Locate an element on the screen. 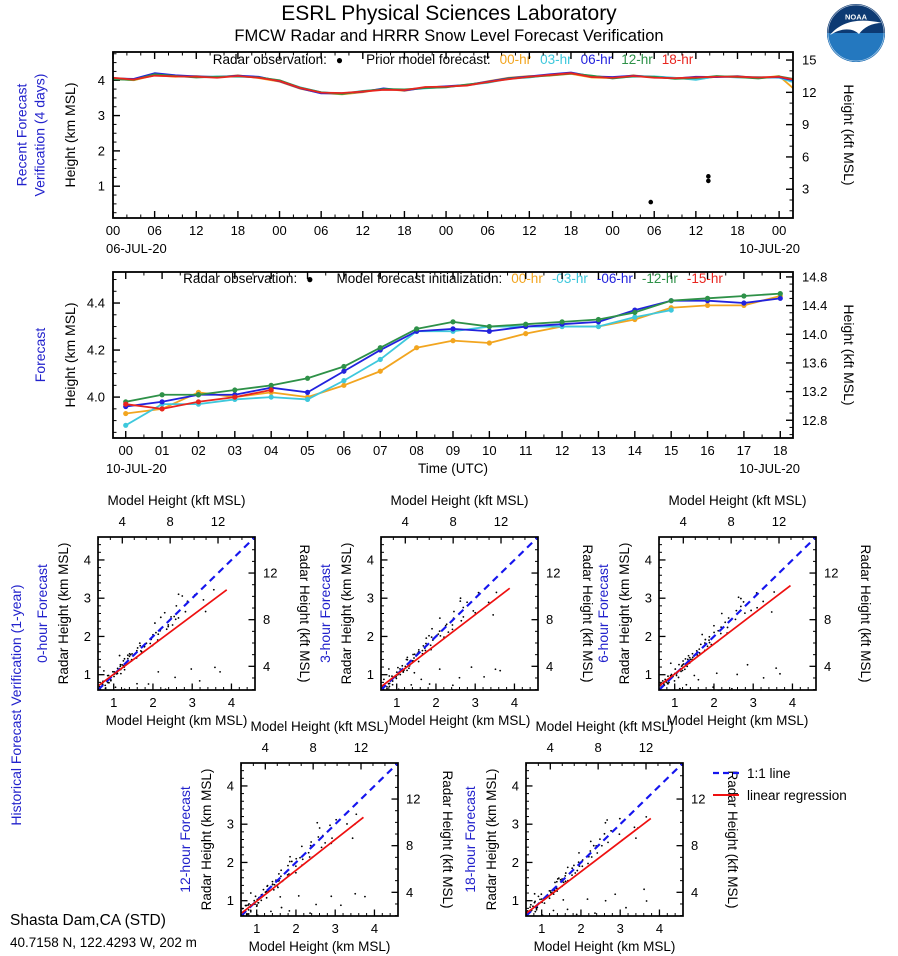 The width and height of the screenshot is (898, 956). logo-lower-half is located at coordinates (856, 47).